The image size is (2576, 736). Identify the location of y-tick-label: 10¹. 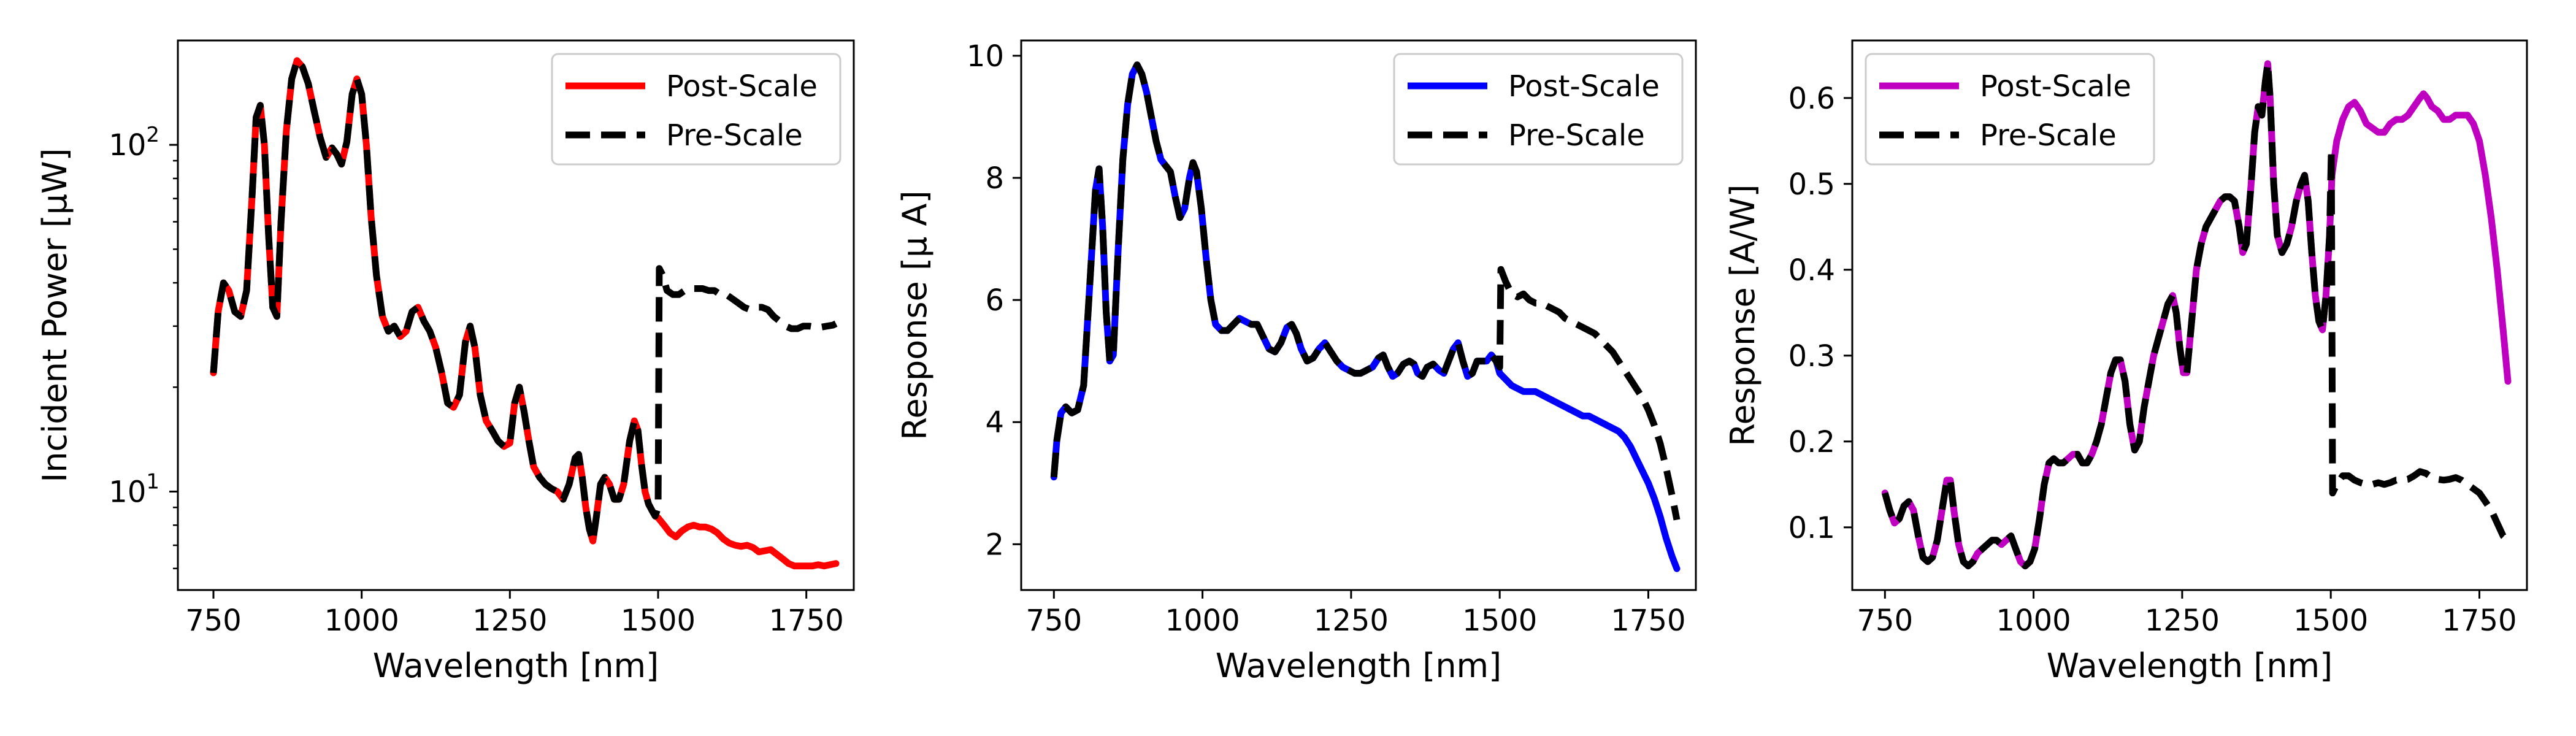
(134, 489).